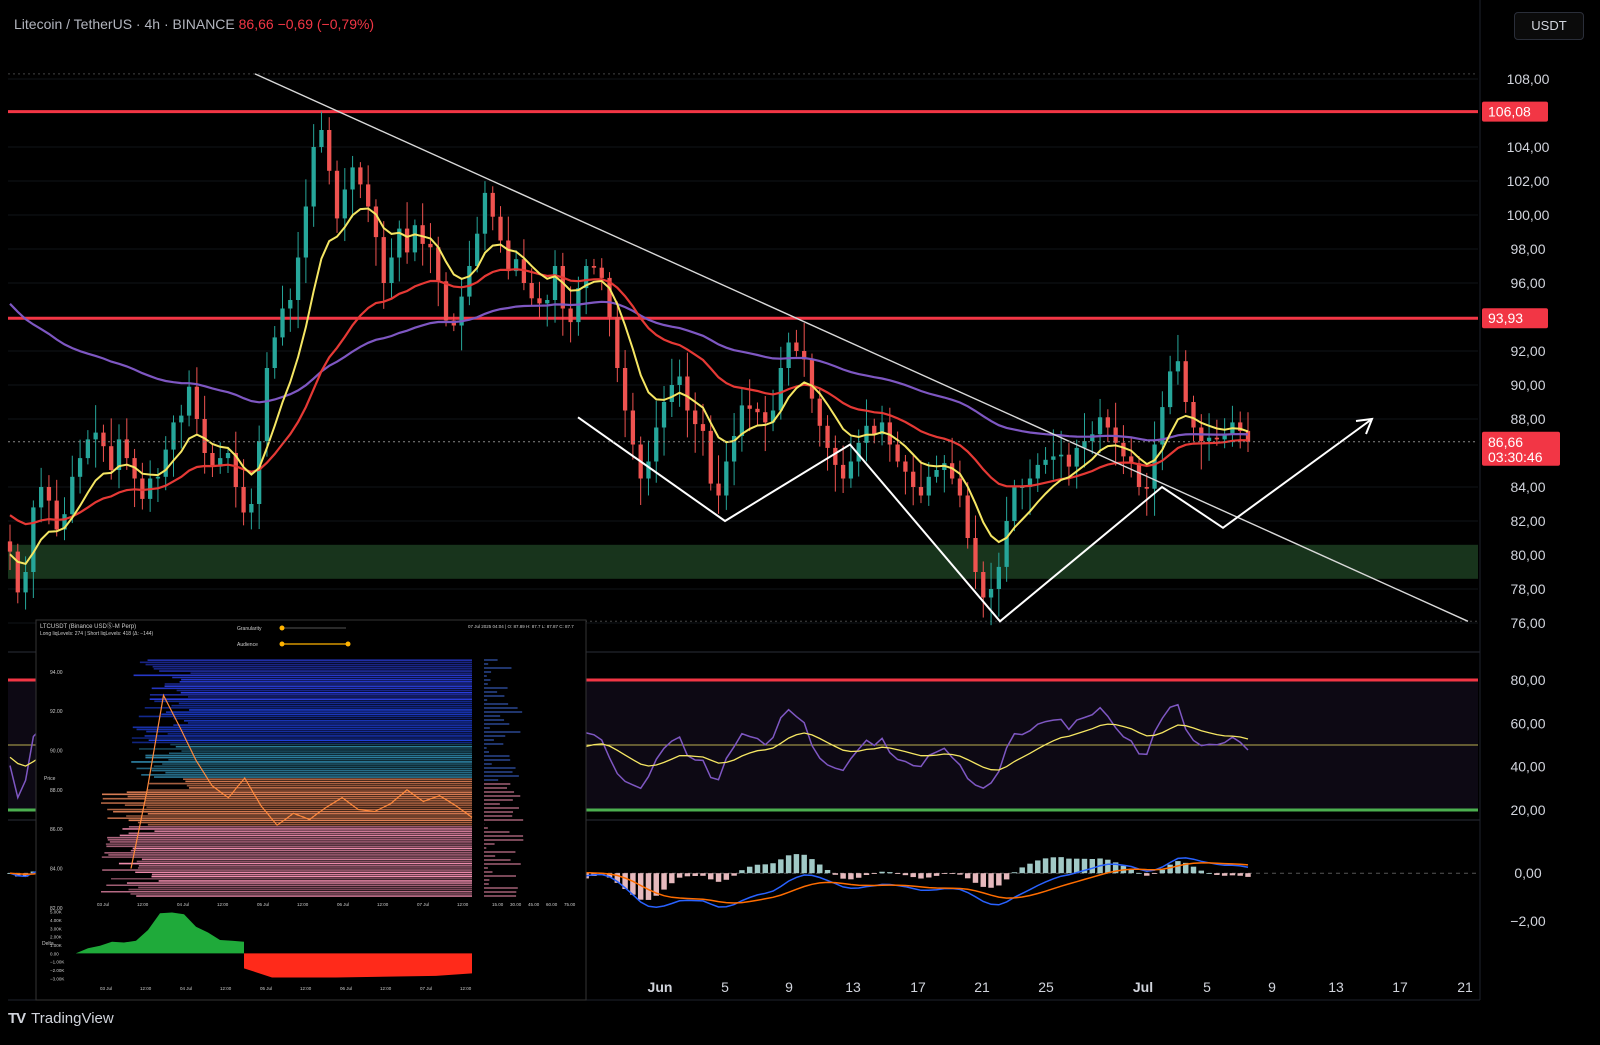 The image size is (1600, 1045). I want to click on inset-side-tick: 30.00, so click(516, 904).